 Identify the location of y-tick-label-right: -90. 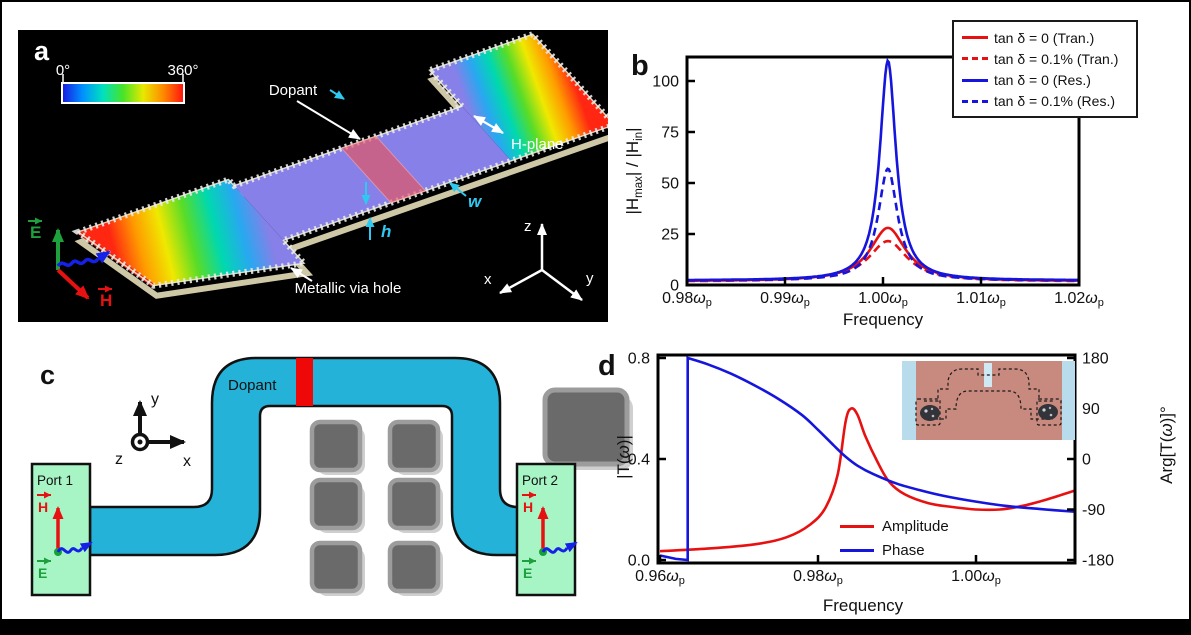
(1093, 510).